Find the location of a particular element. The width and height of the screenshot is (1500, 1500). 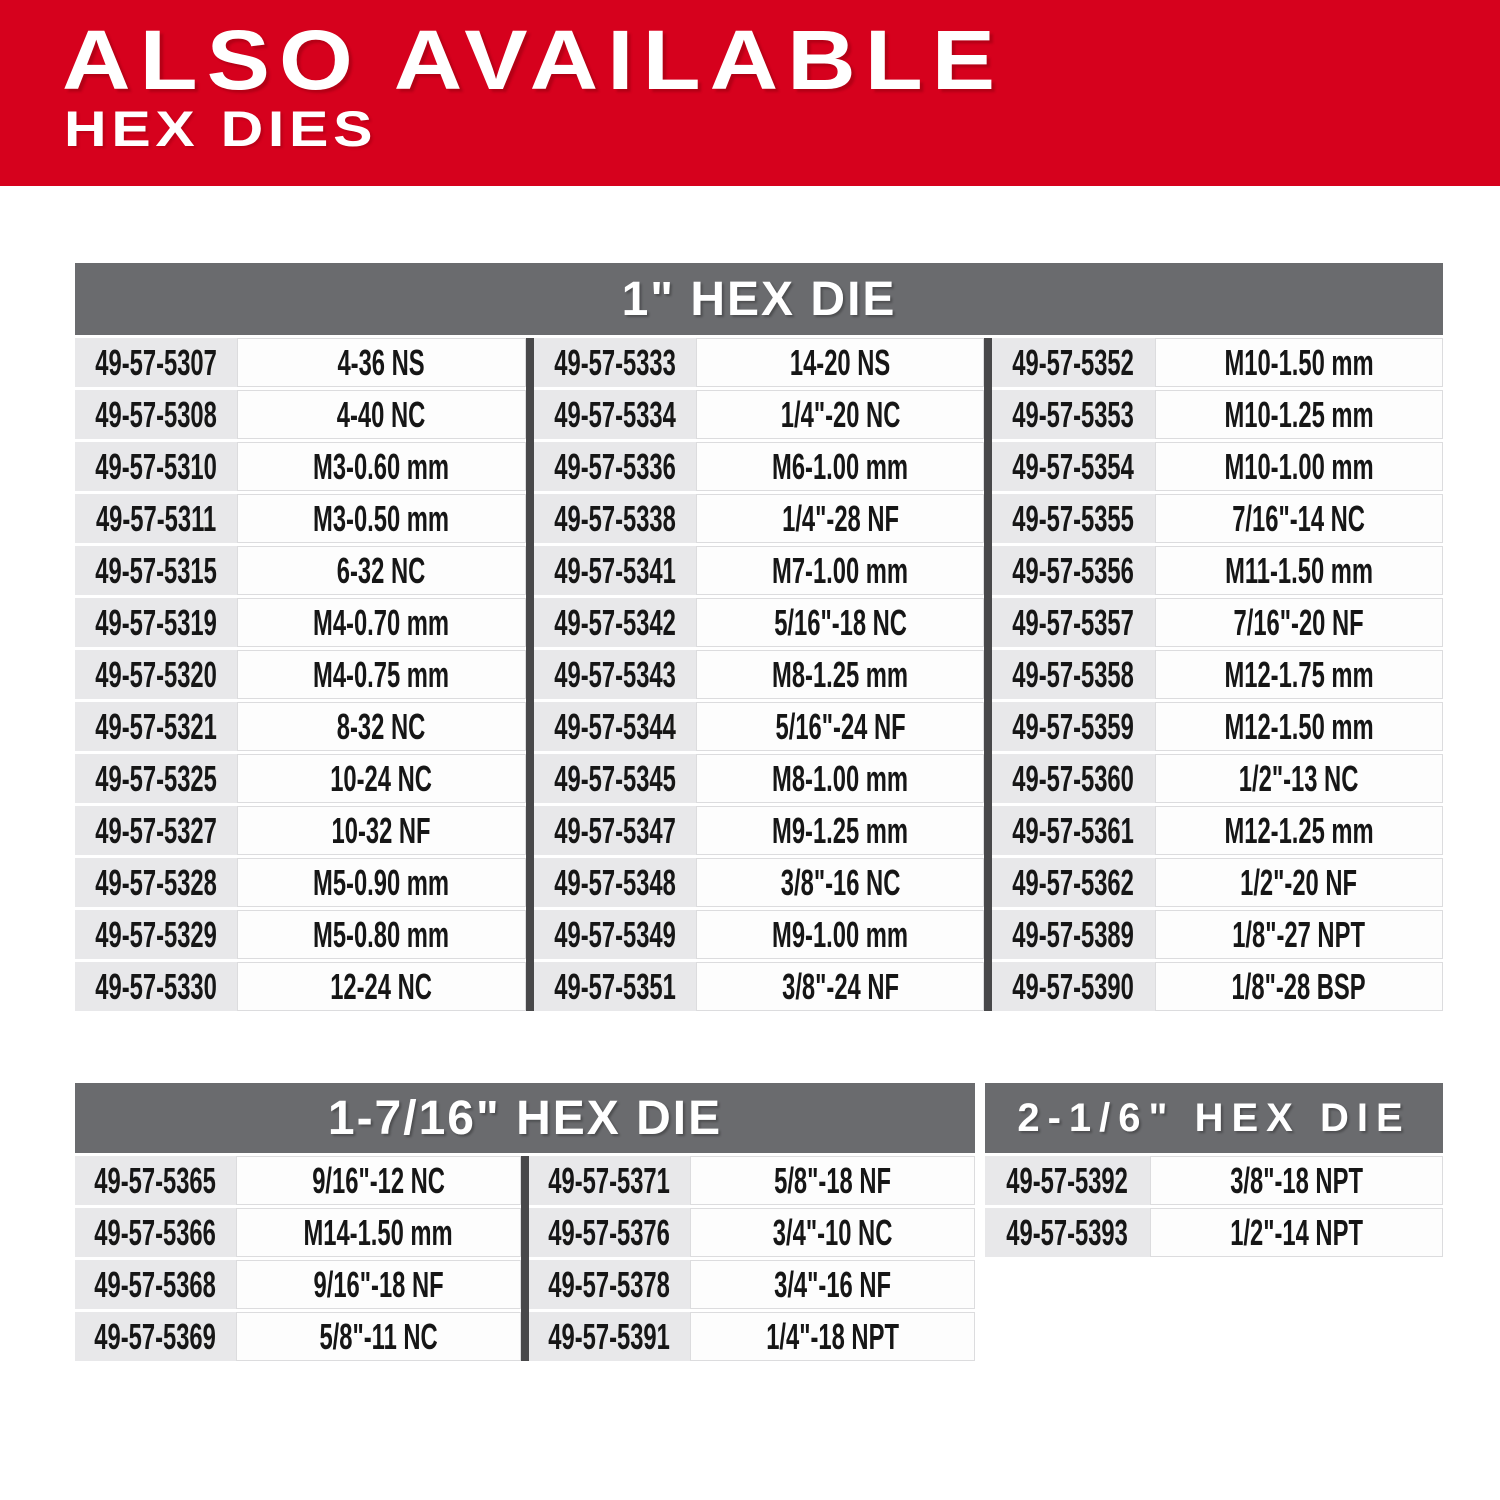

table-row: 49-57-5355 7/16"-14 NC is located at coordinates (1217, 518).